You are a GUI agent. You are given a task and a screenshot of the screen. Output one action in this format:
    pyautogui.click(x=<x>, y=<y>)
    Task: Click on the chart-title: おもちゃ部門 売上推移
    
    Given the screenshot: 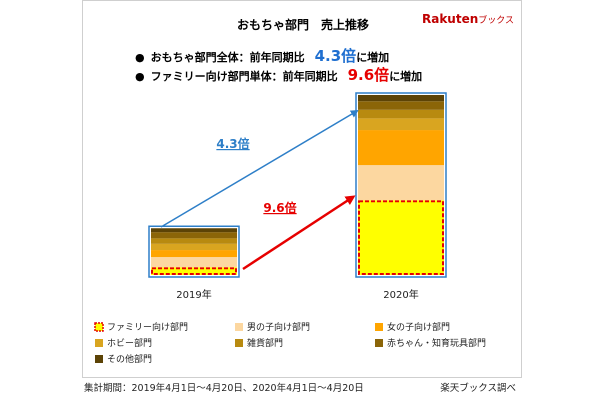 What is the action you would take?
    pyautogui.click(x=303, y=24)
    